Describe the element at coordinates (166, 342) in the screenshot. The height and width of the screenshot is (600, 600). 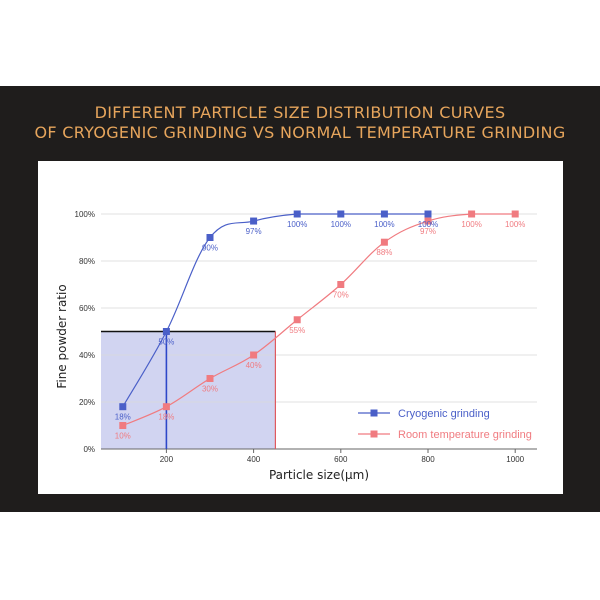
I see `data-label: 50%` at that location.